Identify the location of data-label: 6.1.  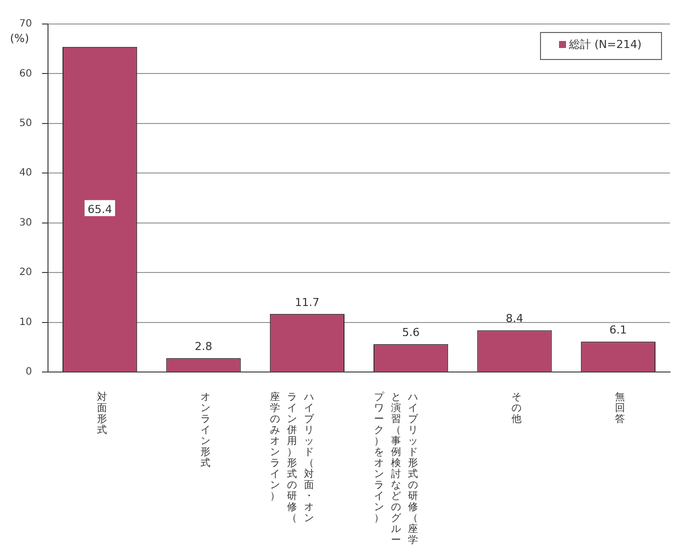
(618, 330).